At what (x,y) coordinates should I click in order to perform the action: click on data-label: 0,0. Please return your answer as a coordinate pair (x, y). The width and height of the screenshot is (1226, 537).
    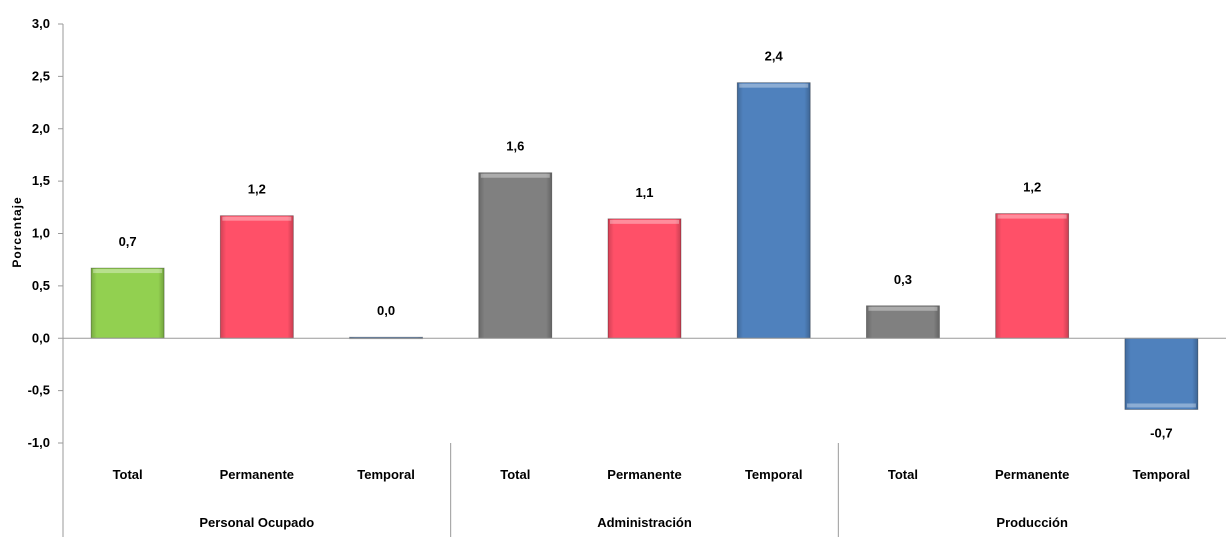
    Looking at the image, I should click on (386, 310).